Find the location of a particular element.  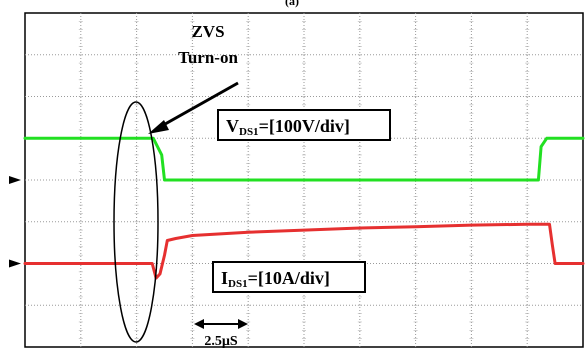

ground-markers is located at coordinates (15, 222).